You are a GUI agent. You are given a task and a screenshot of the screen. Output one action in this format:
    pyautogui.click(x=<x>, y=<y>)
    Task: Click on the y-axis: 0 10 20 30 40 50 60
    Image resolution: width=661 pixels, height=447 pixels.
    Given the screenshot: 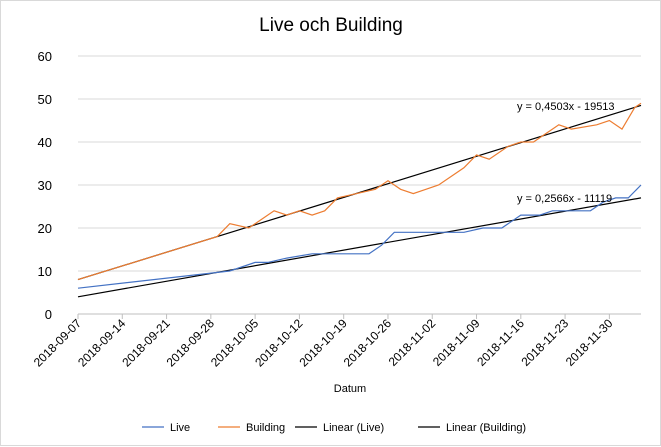 What is the action you would take?
    pyautogui.click(x=45, y=185)
    